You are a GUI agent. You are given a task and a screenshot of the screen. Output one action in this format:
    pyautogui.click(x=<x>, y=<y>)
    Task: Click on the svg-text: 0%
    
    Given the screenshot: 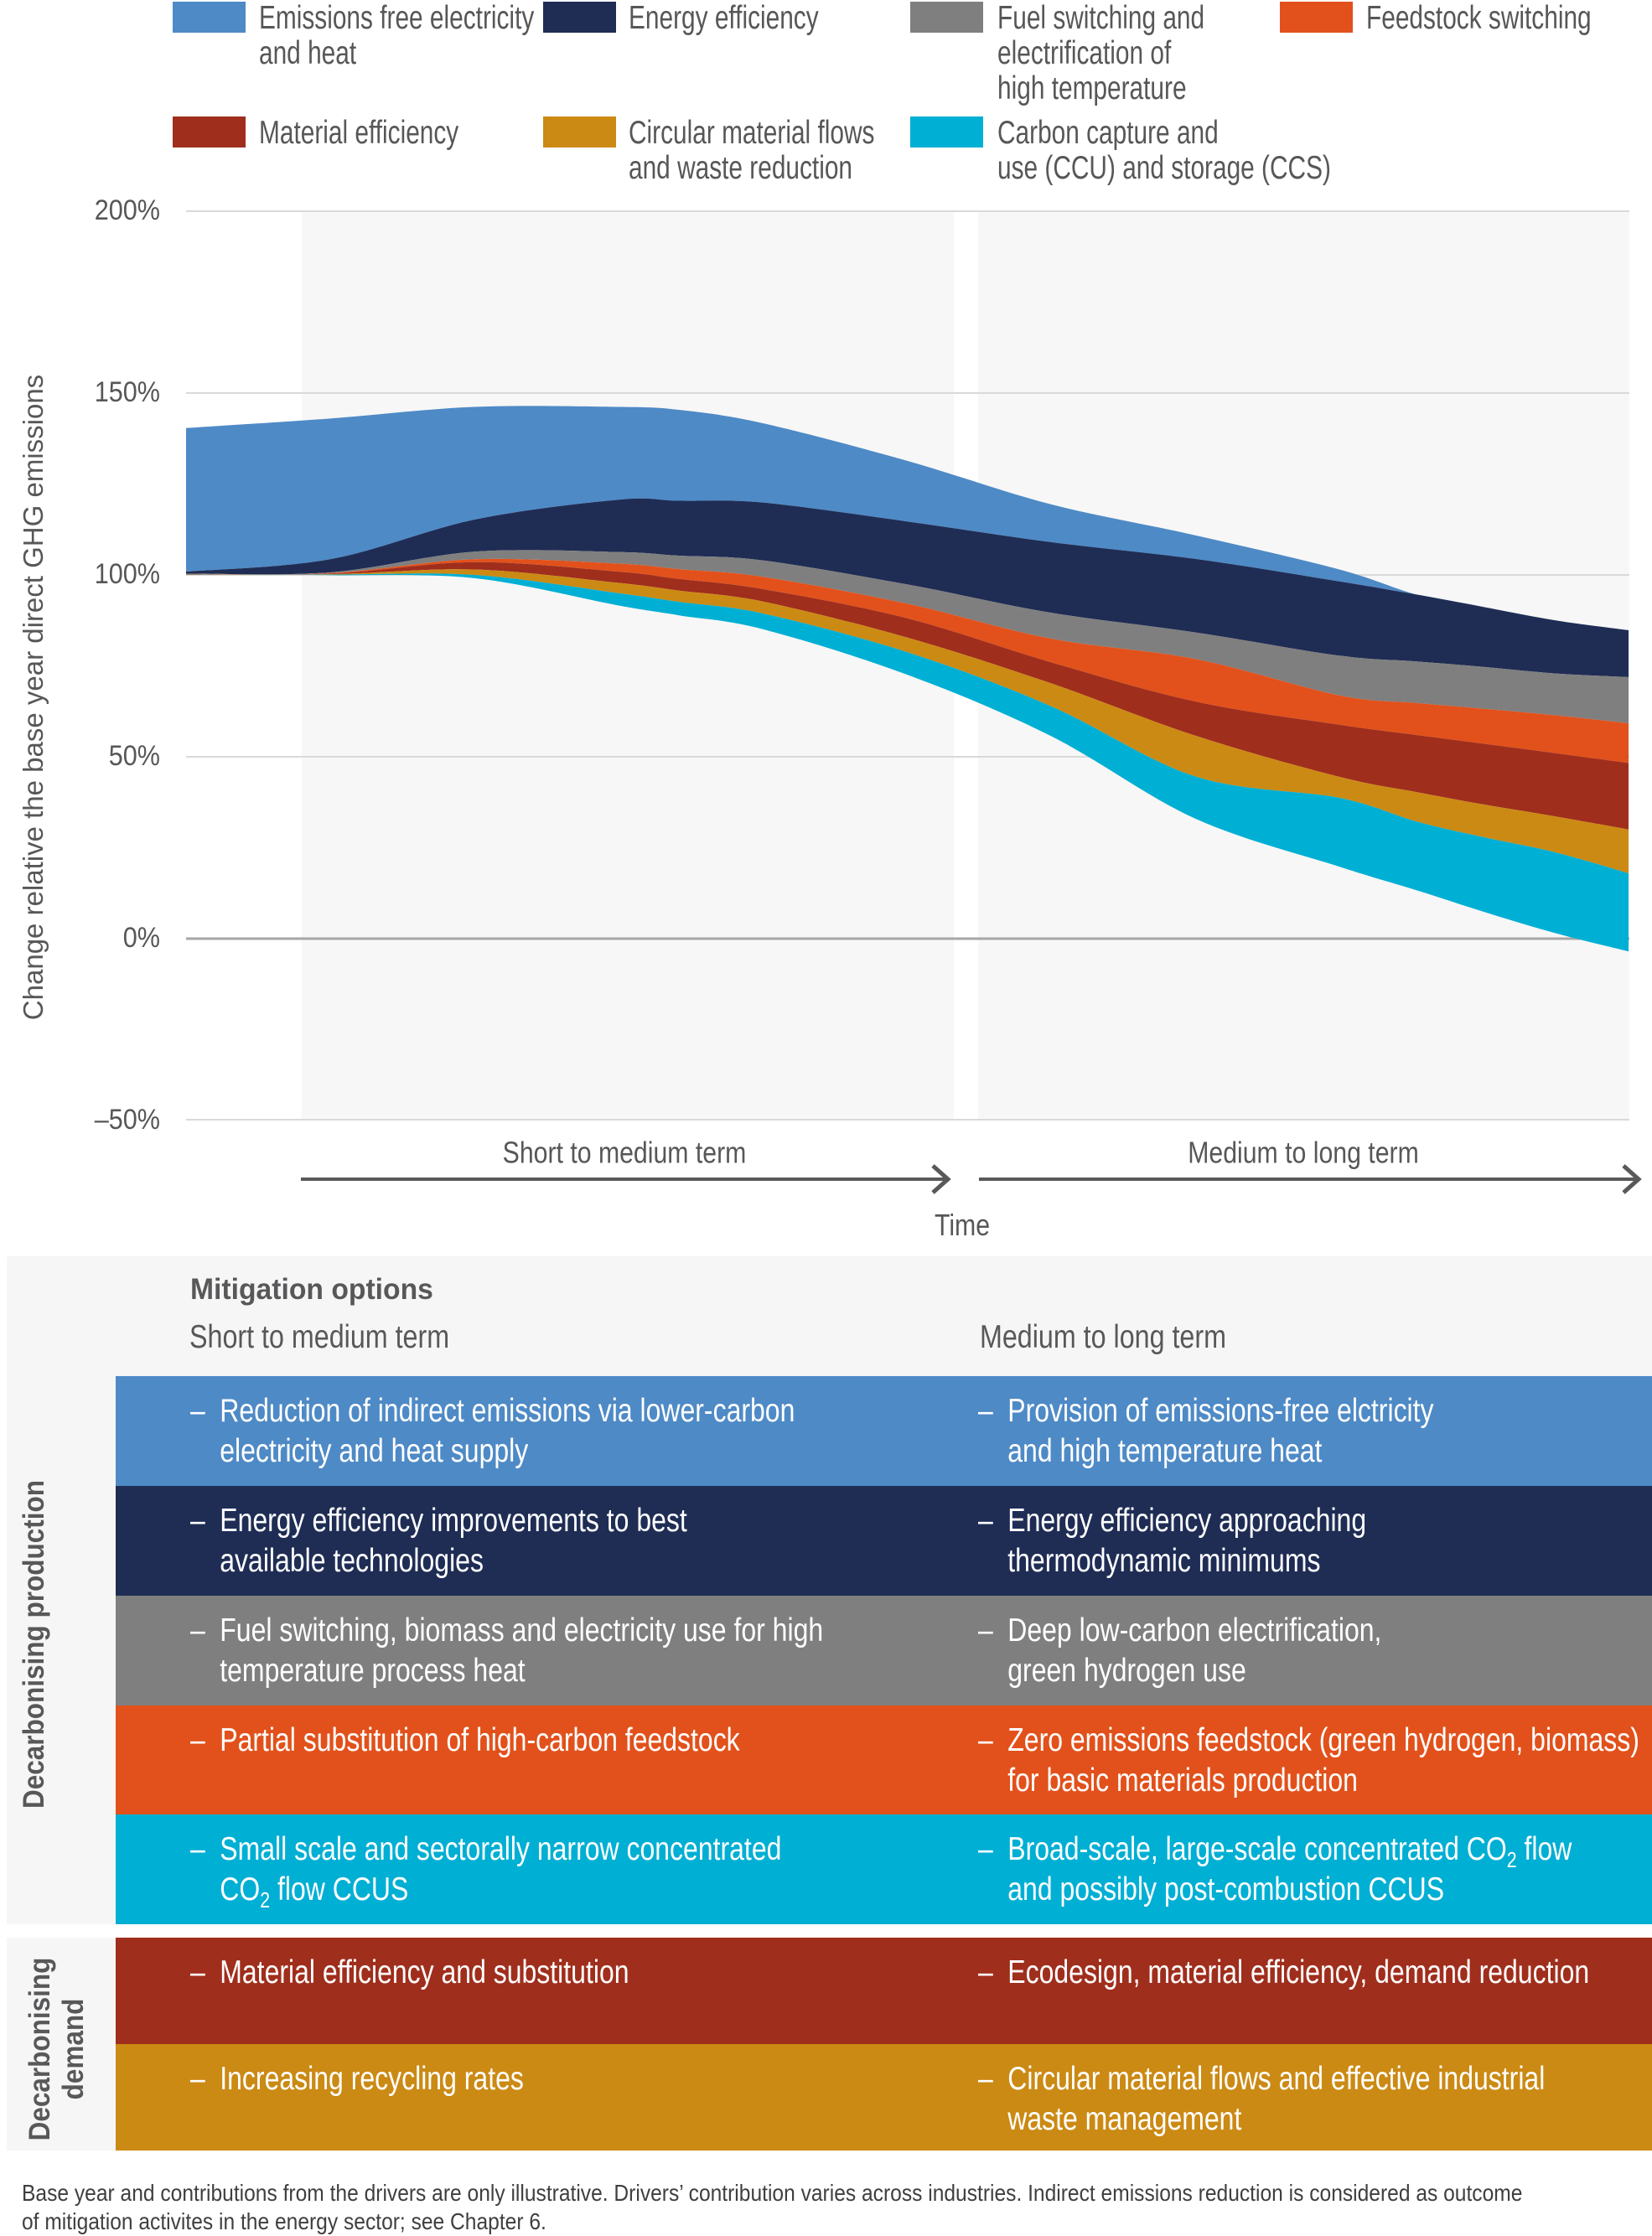 What is the action you would take?
    pyautogui.click(x=141, y=938)
    